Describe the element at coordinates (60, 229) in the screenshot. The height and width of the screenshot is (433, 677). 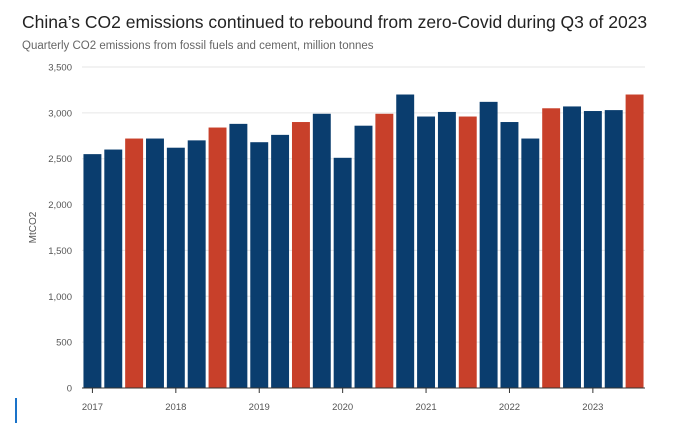
I see `y-axis-ticks: 0 500 1,000 1,500 2,000 2,500 3,000 3,500` at that location.